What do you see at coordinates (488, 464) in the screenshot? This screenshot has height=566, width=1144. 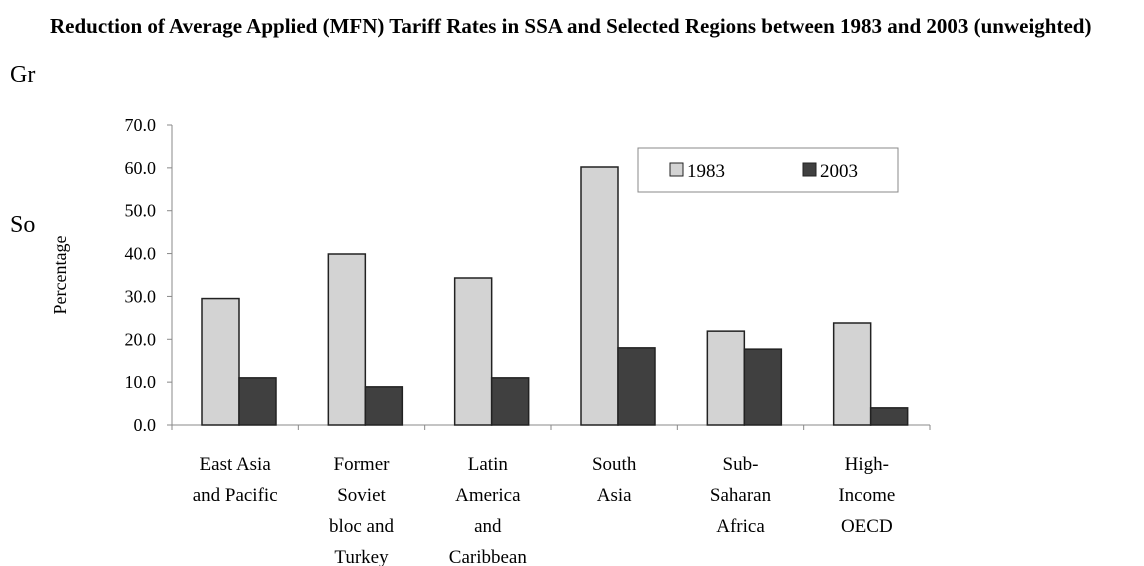 I see `x-tick-label: Latin` at bounding box center [488, 464].